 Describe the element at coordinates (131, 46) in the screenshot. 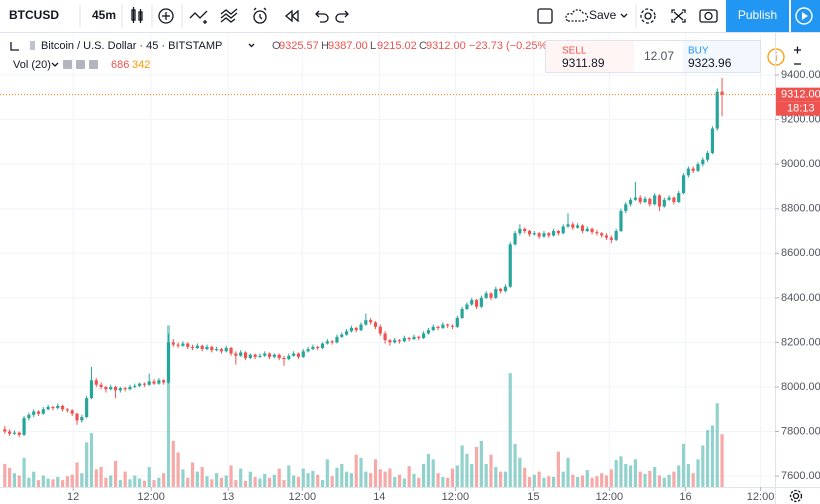

I see `symbol-title: Bitcoin / U.S. Dollar · 45 · BITSTAMP` at that location.